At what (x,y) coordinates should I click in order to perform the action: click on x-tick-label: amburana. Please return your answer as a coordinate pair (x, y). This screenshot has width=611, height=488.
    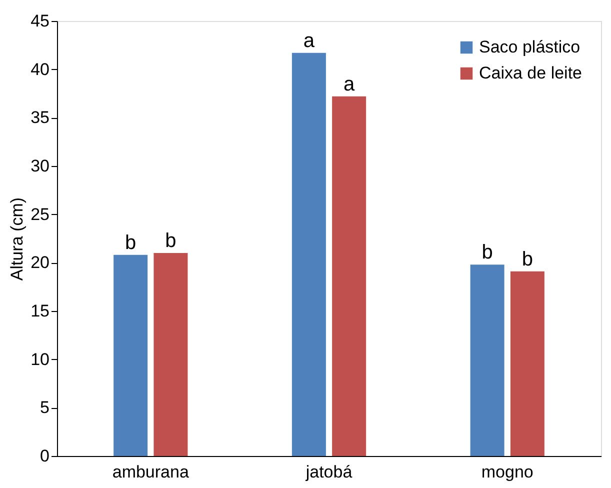
    Looking at the image, I should click on (151, 472).